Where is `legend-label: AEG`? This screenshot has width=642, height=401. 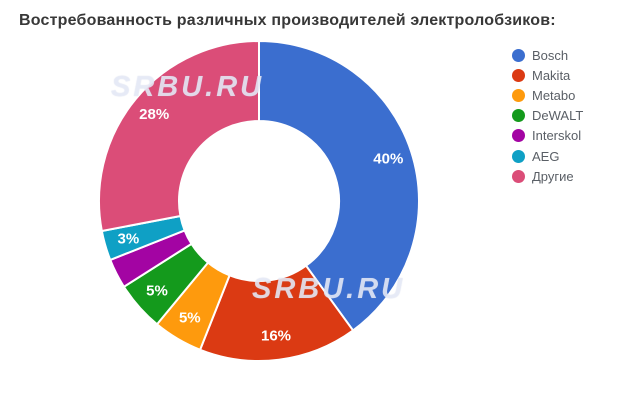 legend-label: AEG is located at coordinates (546, 156).